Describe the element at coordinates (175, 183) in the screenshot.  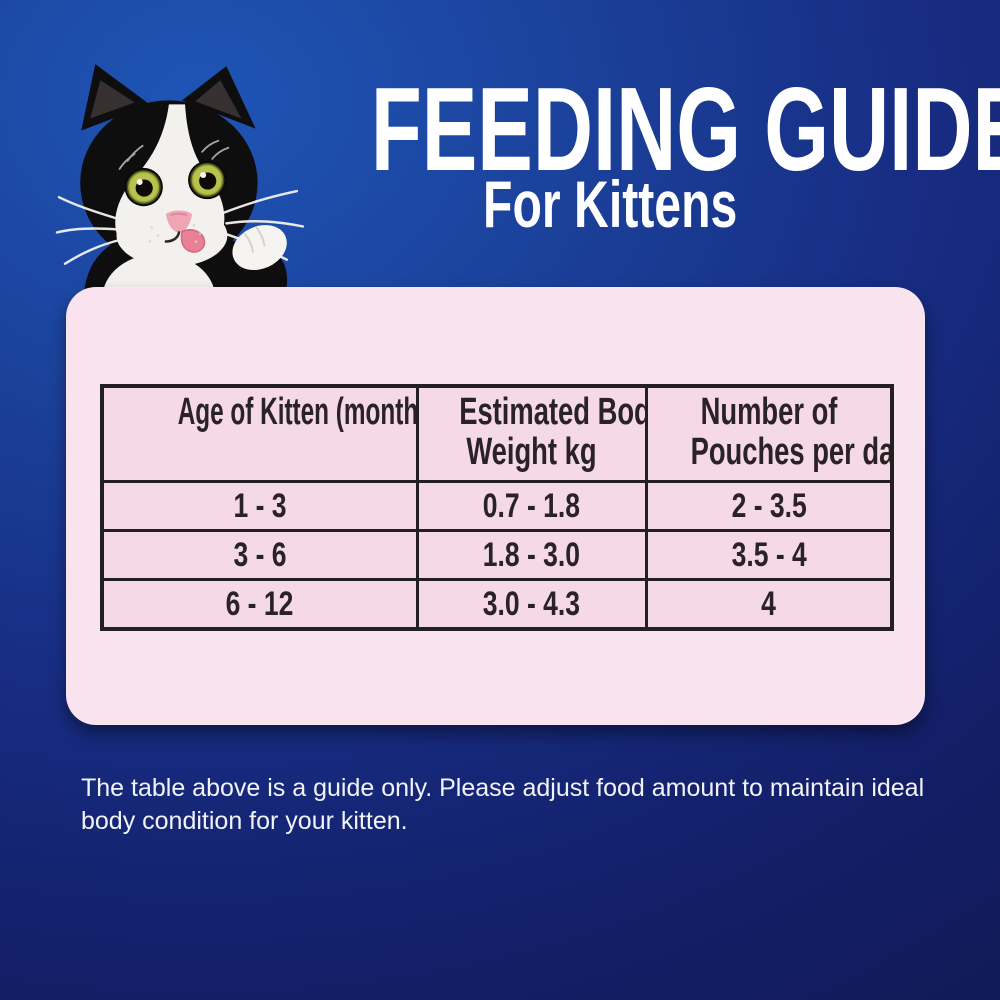
I see `cat-eyes` at that location.